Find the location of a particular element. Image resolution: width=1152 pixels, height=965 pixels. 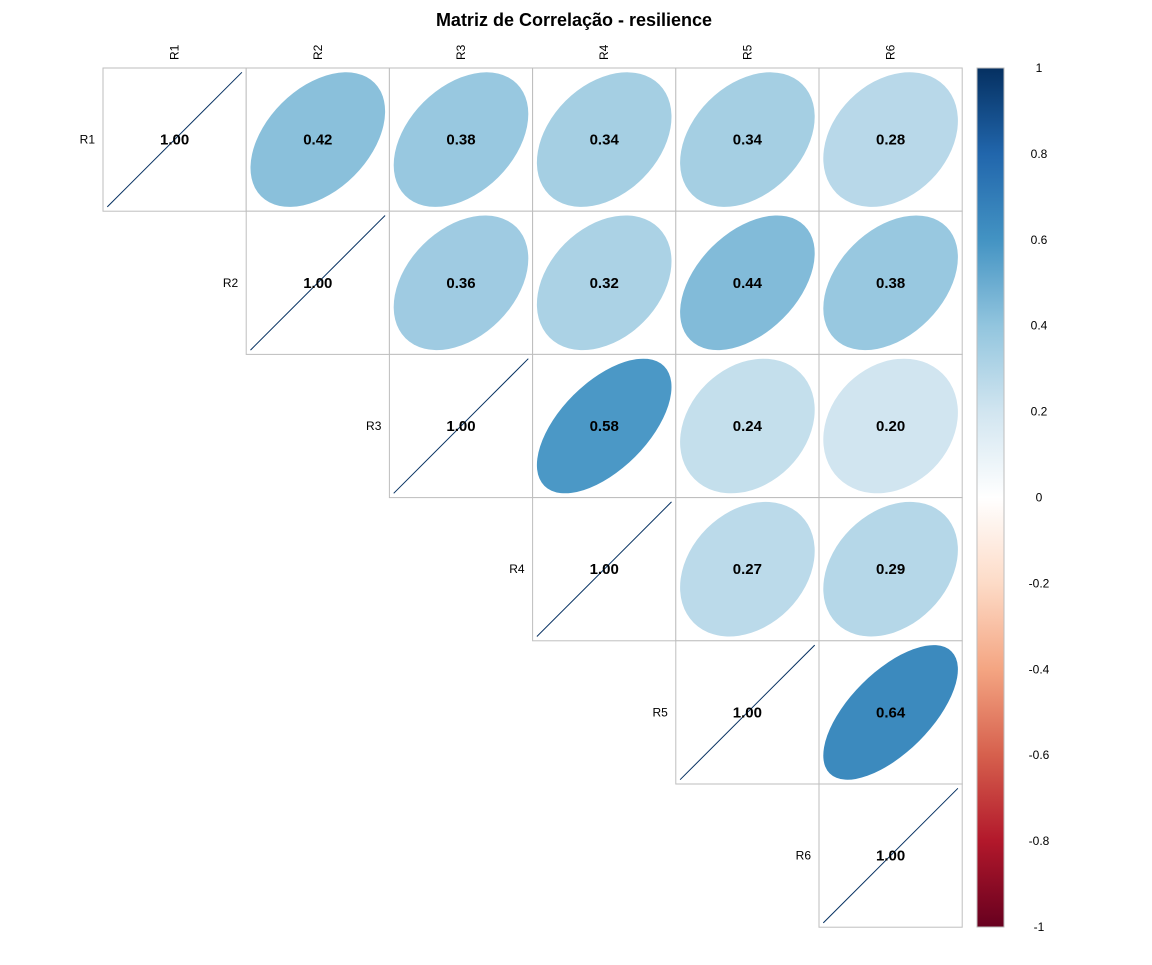

cell-r1-r1: 1.00 is located at coordinates (174, 139).